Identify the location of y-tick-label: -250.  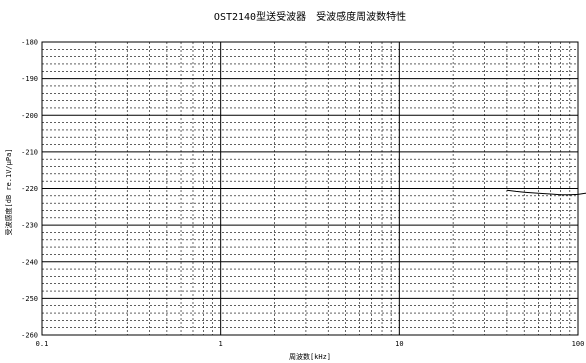
(29, 299).